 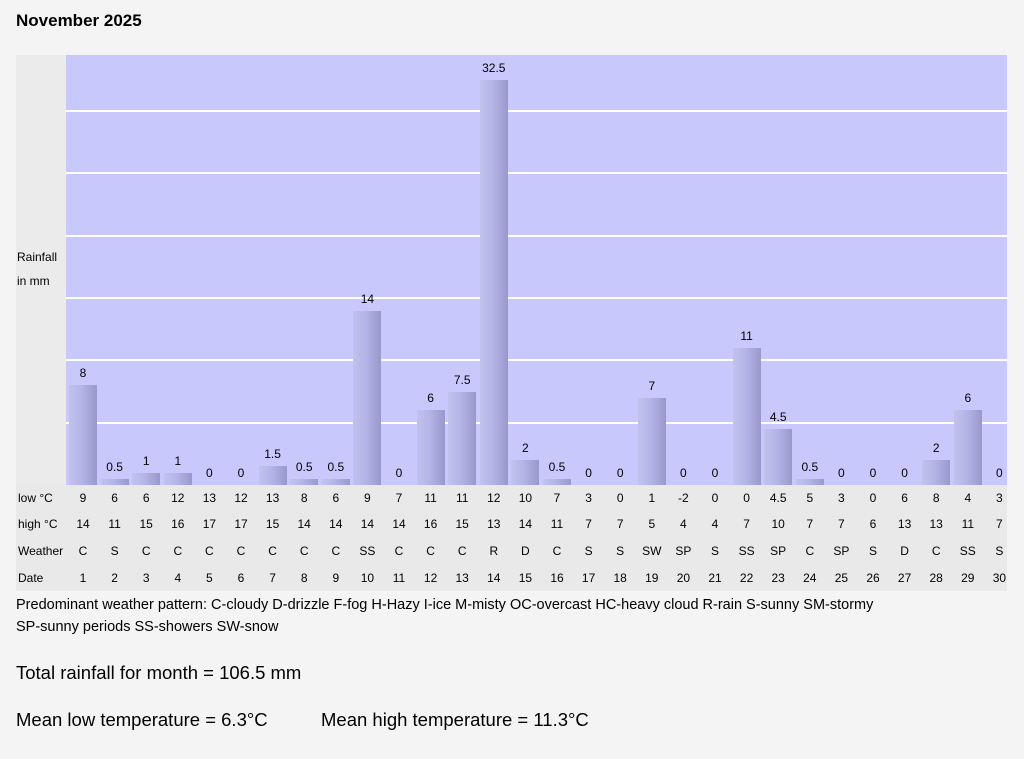 I want to click on high-cell-day-17: 7, so click(x=588, y=524).